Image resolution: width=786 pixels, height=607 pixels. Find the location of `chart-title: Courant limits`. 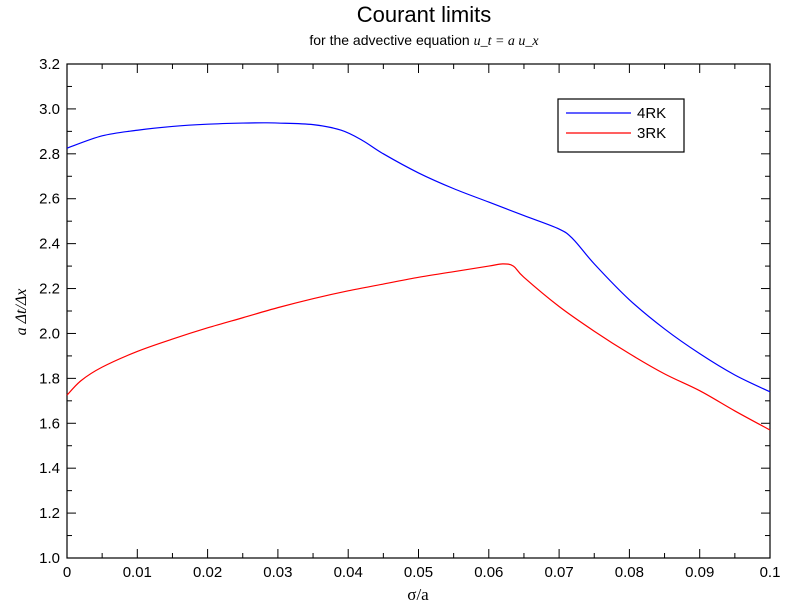

chart-title: Courant limits is located at coordinates (424, 14).